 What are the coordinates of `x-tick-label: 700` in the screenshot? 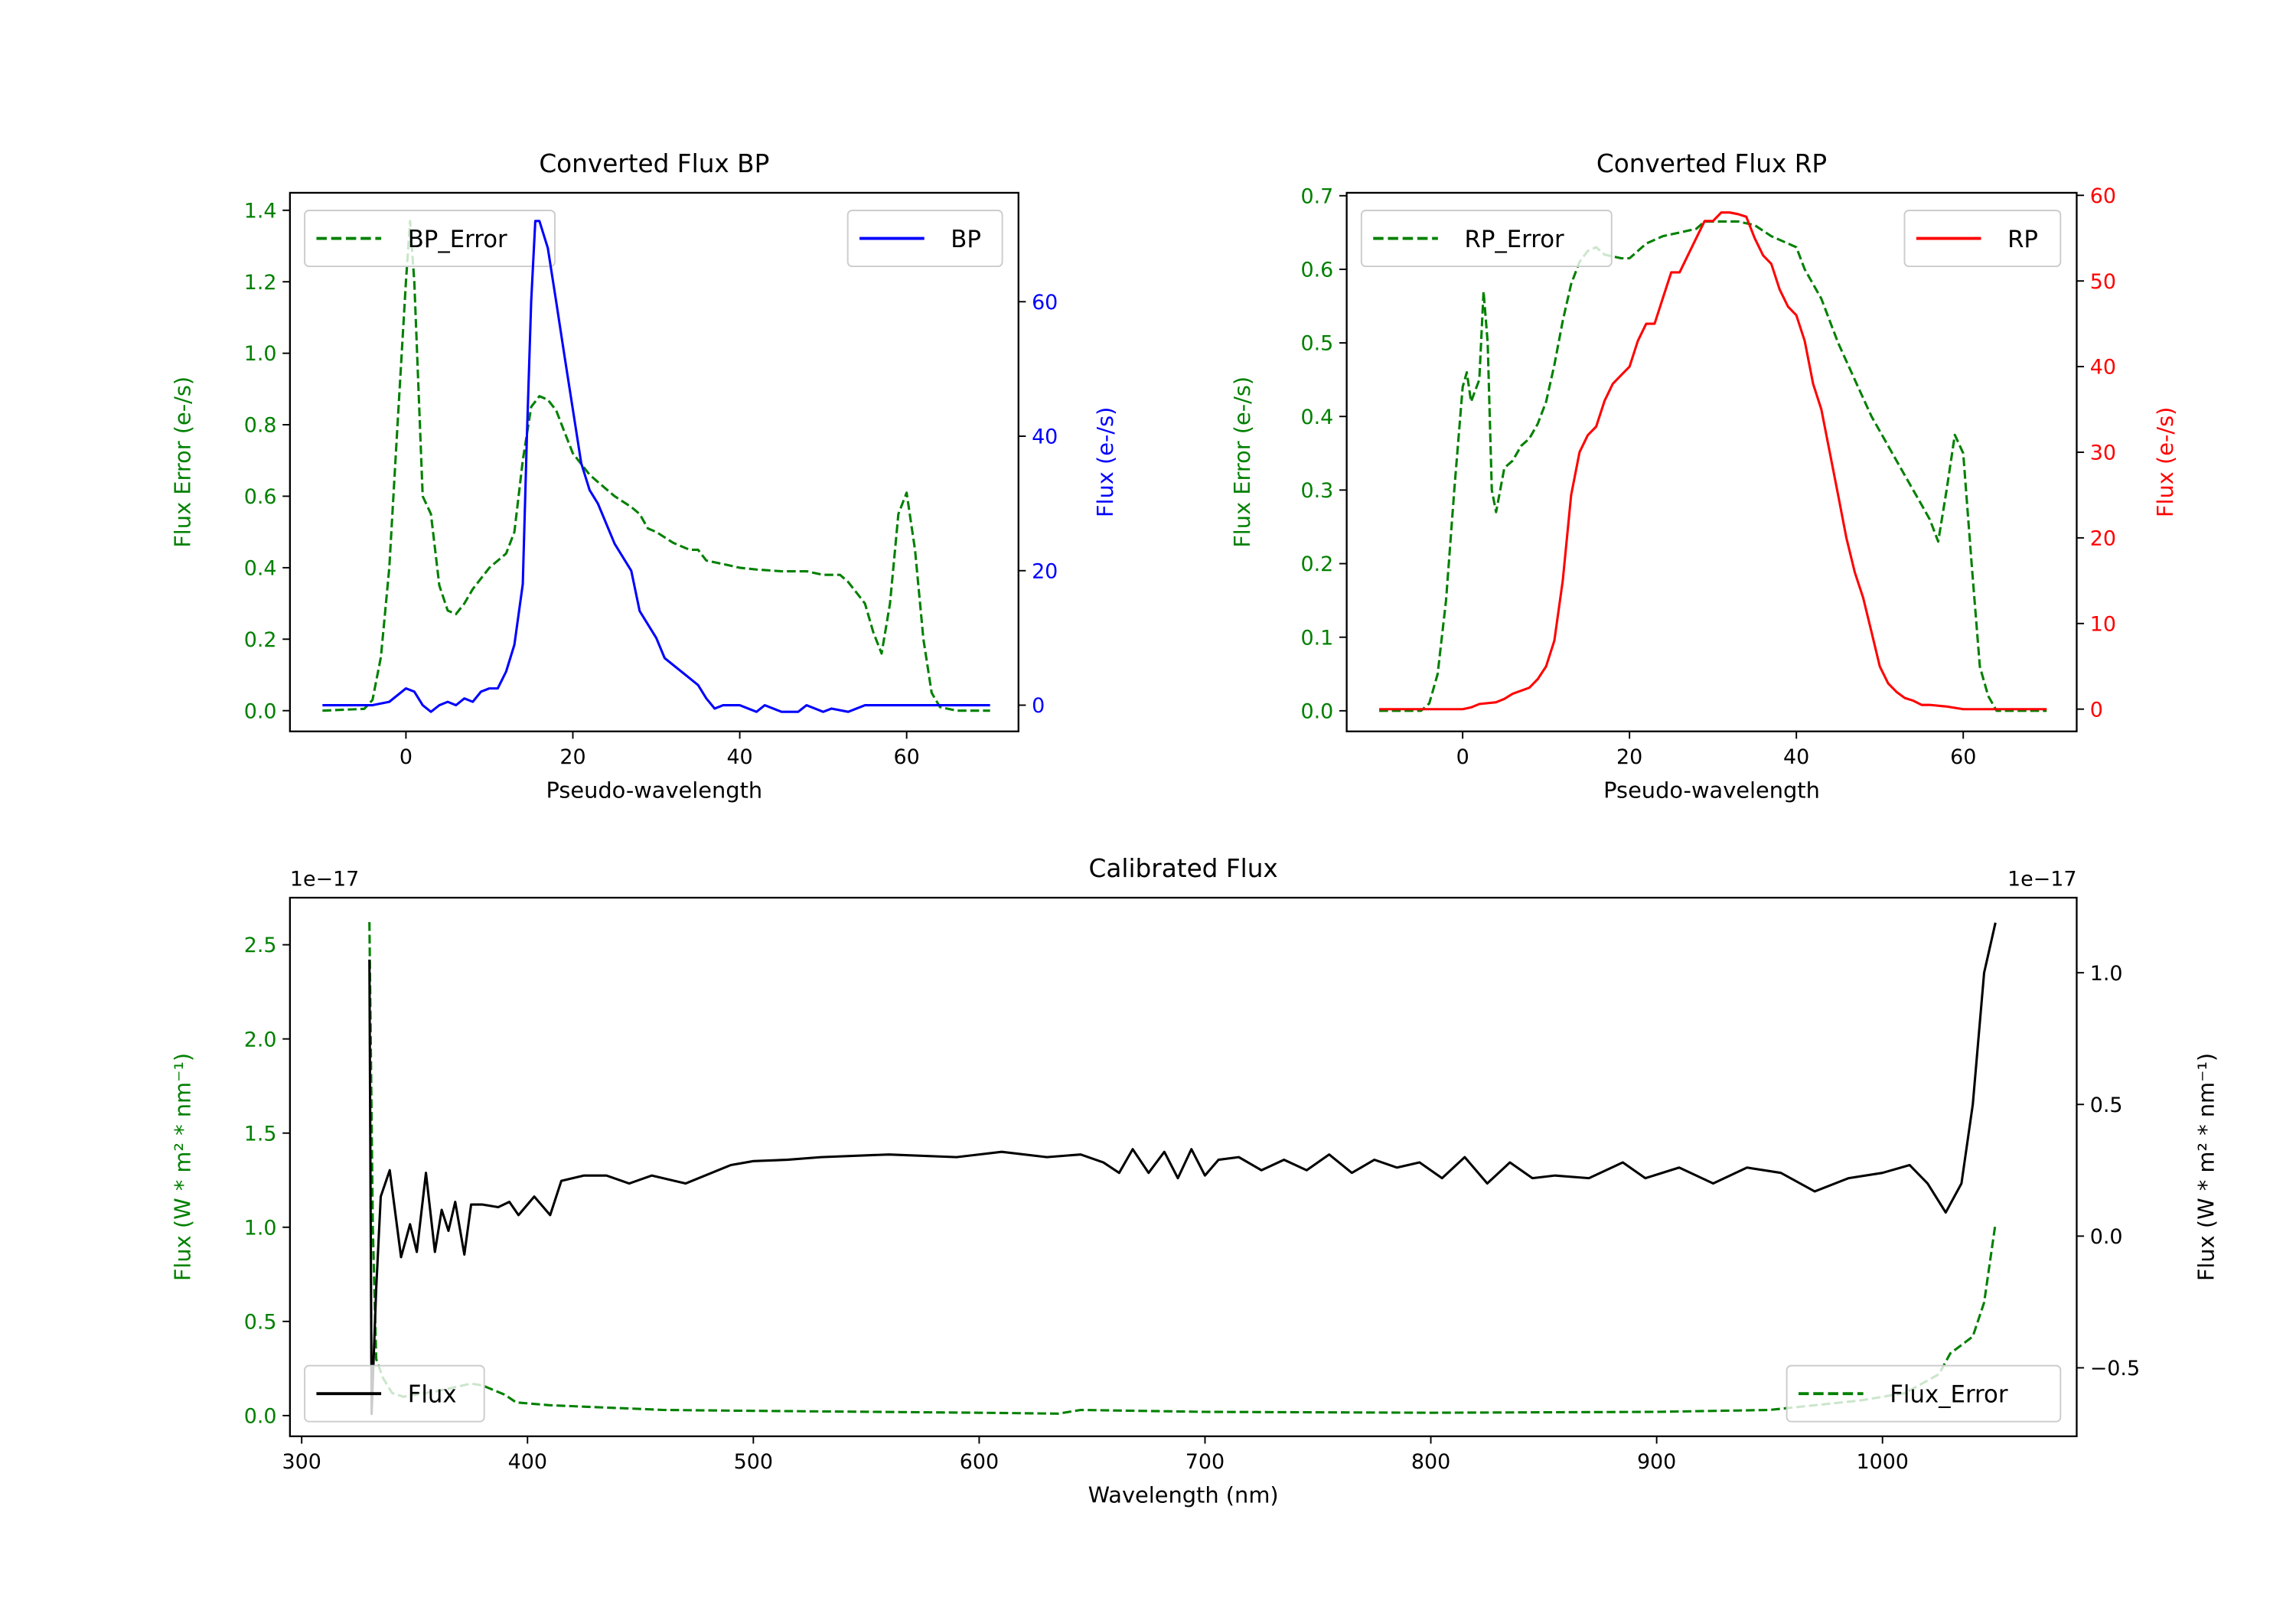 It's located at (1205, 1462).